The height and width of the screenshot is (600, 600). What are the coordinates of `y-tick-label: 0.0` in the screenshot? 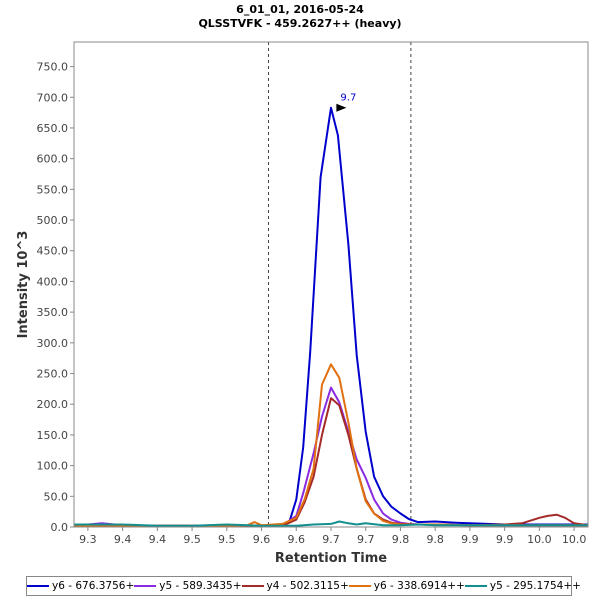 It's located at (60, 527).